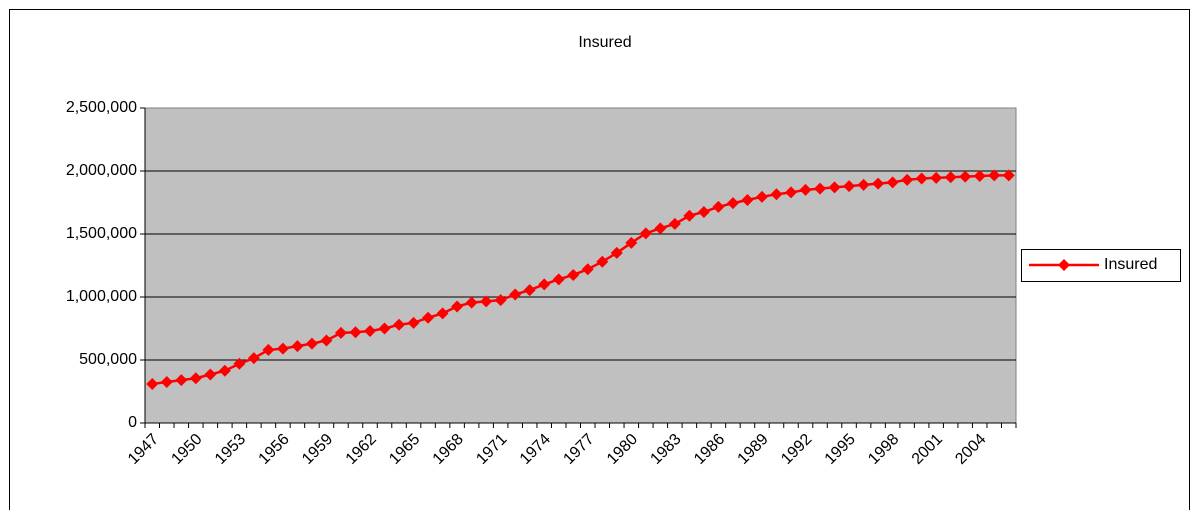  What do you see at coordinates (101, 107) in the screenshot?
I see `y-tick-label: 2,500,000` at bounding box center [101, 107].